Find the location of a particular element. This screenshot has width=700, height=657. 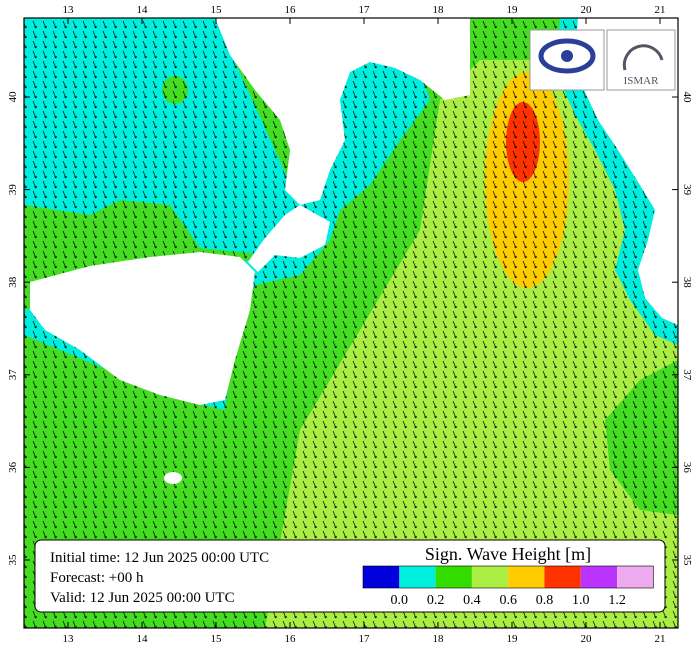

lon-label-bottom: 14 is located at coordinates (143, 639).